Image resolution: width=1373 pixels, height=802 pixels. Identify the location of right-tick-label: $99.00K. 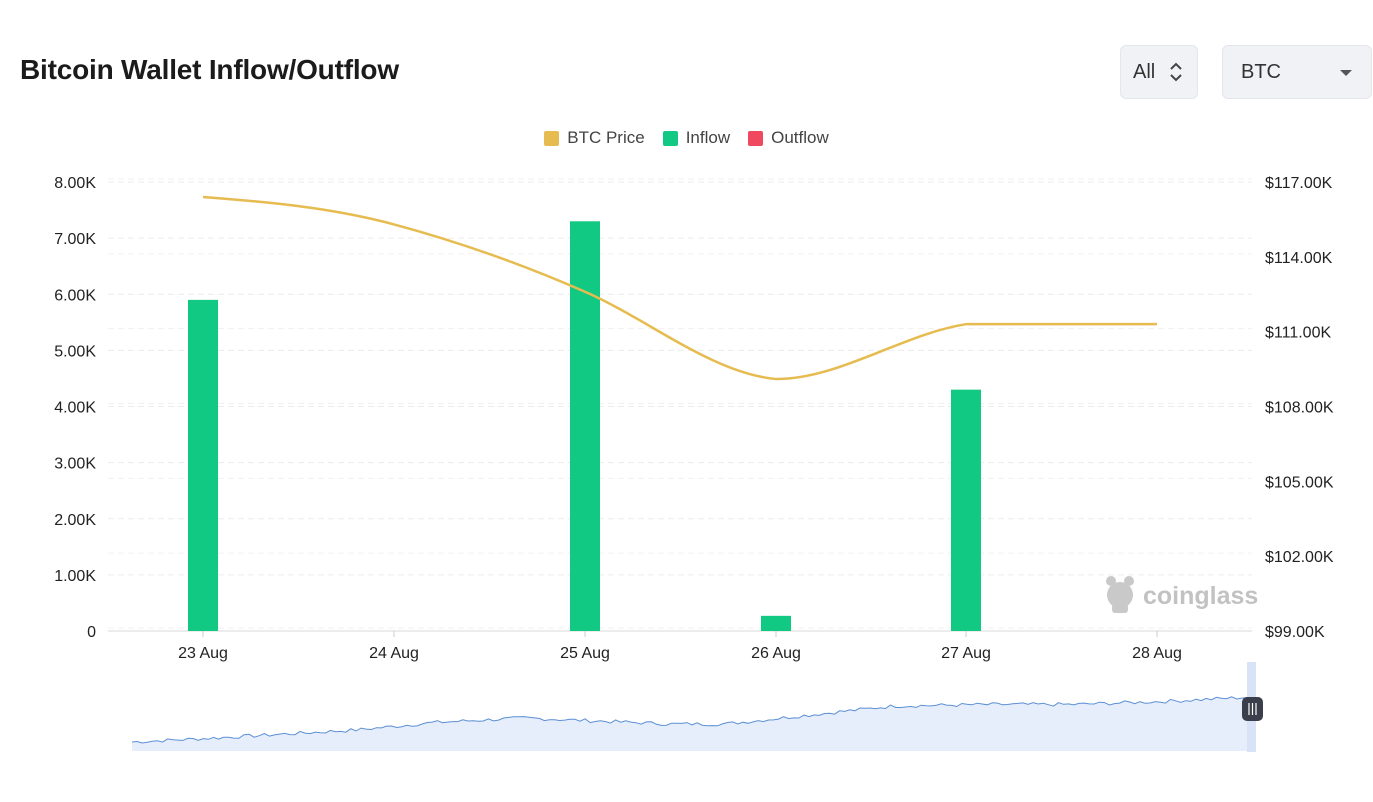
(1295, 632).